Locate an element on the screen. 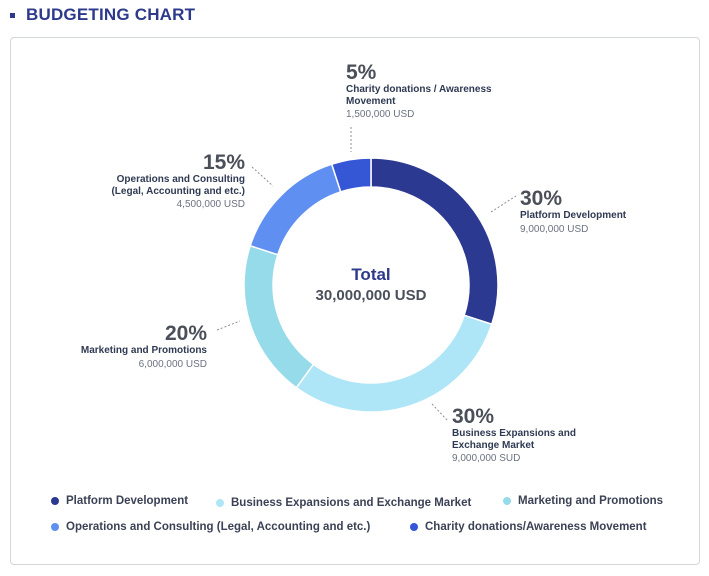  leader-line-platform-development is located at coordinates (503, 204).